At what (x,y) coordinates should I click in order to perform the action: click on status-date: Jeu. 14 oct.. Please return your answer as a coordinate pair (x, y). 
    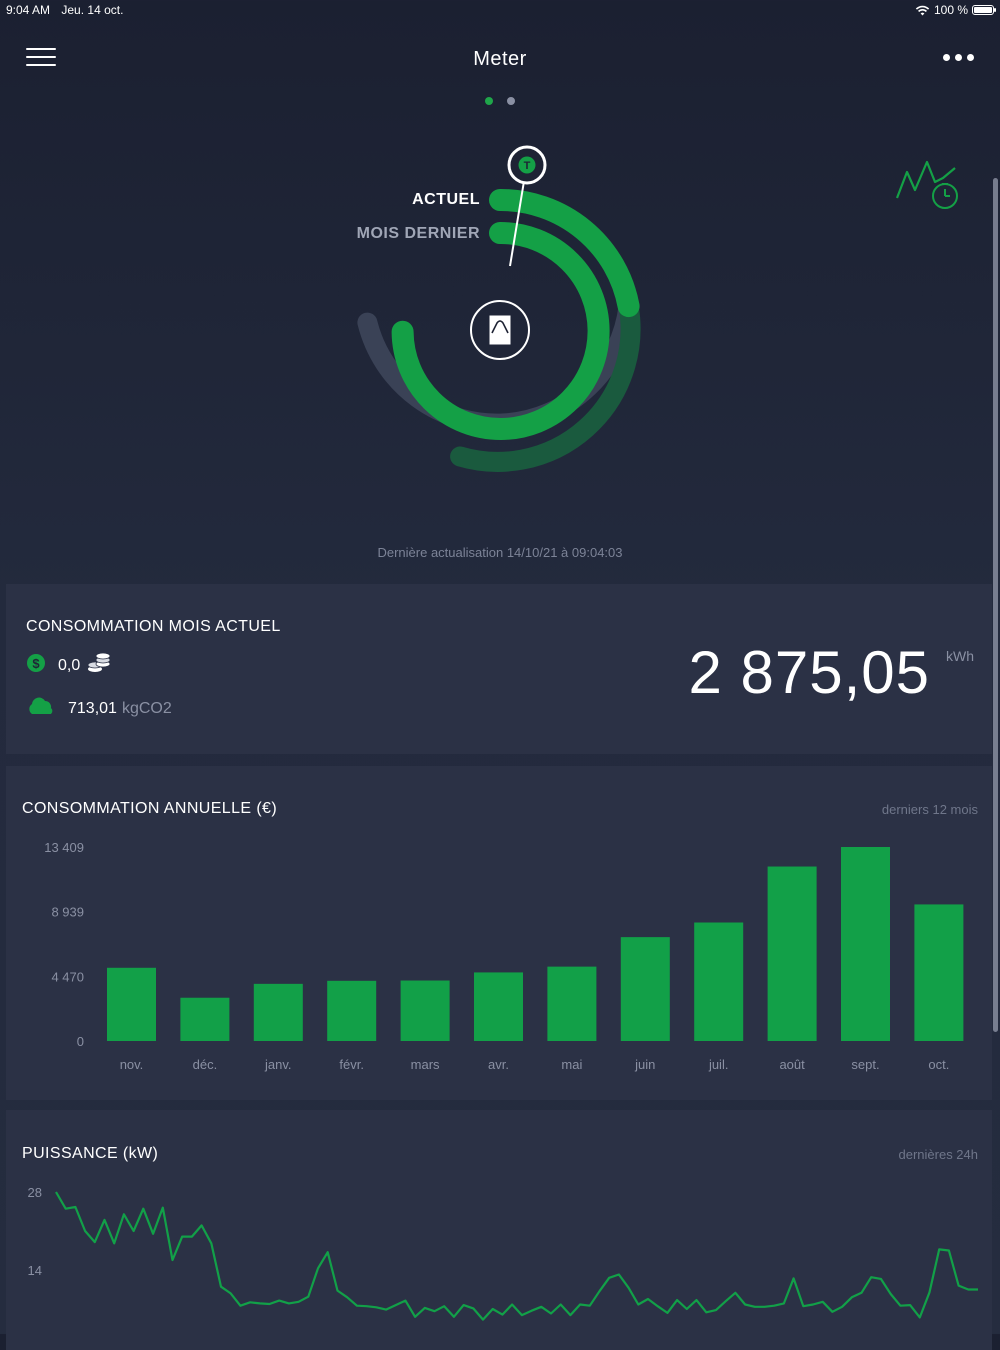
    Looking at the image, I should click on (92, 10).